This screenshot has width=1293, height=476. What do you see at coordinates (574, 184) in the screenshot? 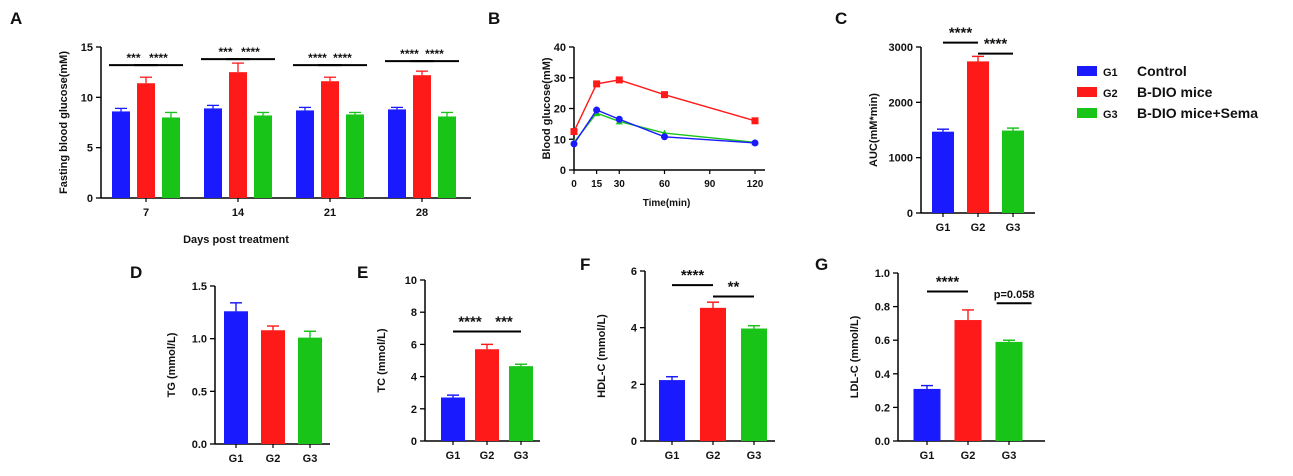
I see `x-tick-label: 0` at bounding box center [574, 184].